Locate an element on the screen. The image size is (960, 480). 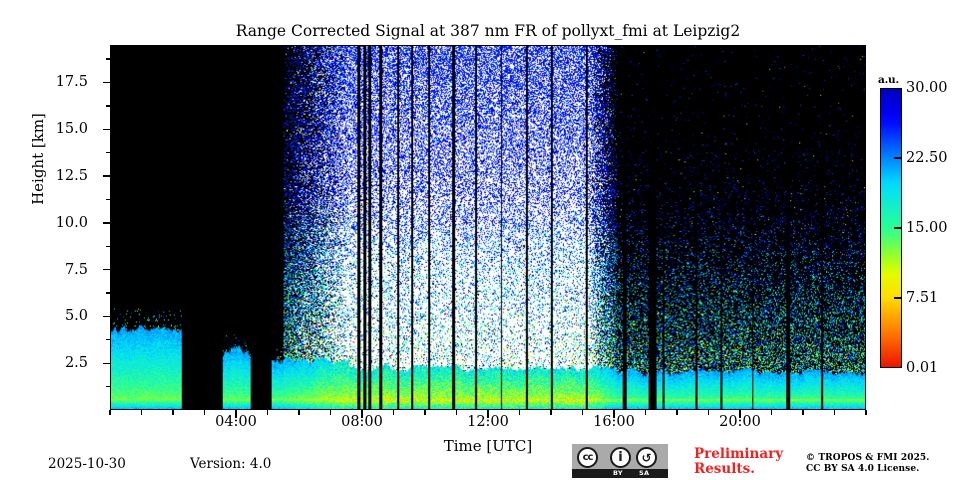
cc-sa-label: SA is located at coordinates (644, 473).